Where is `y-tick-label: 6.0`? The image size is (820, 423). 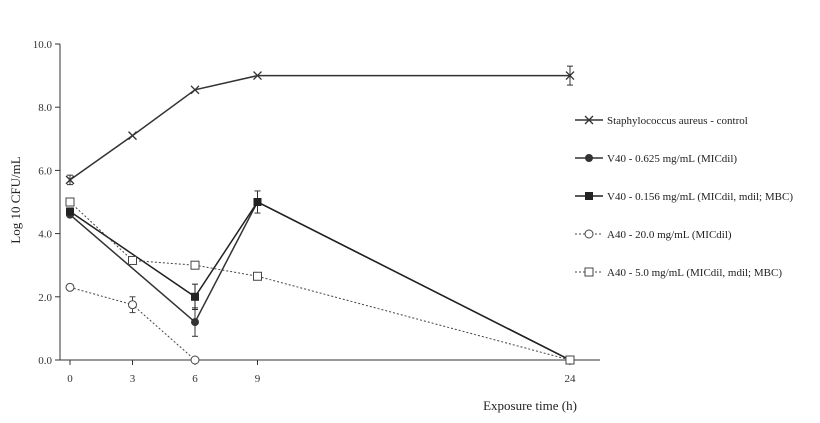
y-tick-label: 6.0 is located at coordinates (45, 171).